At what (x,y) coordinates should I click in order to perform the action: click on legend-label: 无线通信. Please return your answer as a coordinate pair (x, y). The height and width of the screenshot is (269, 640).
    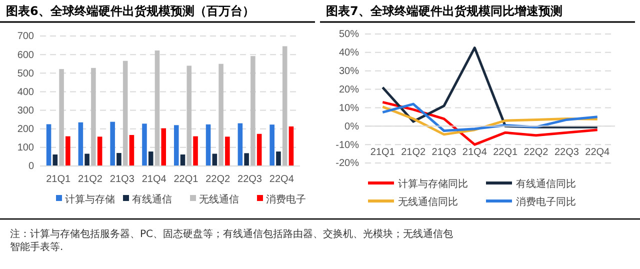
    Looking at the image, I should click on (219, 200).